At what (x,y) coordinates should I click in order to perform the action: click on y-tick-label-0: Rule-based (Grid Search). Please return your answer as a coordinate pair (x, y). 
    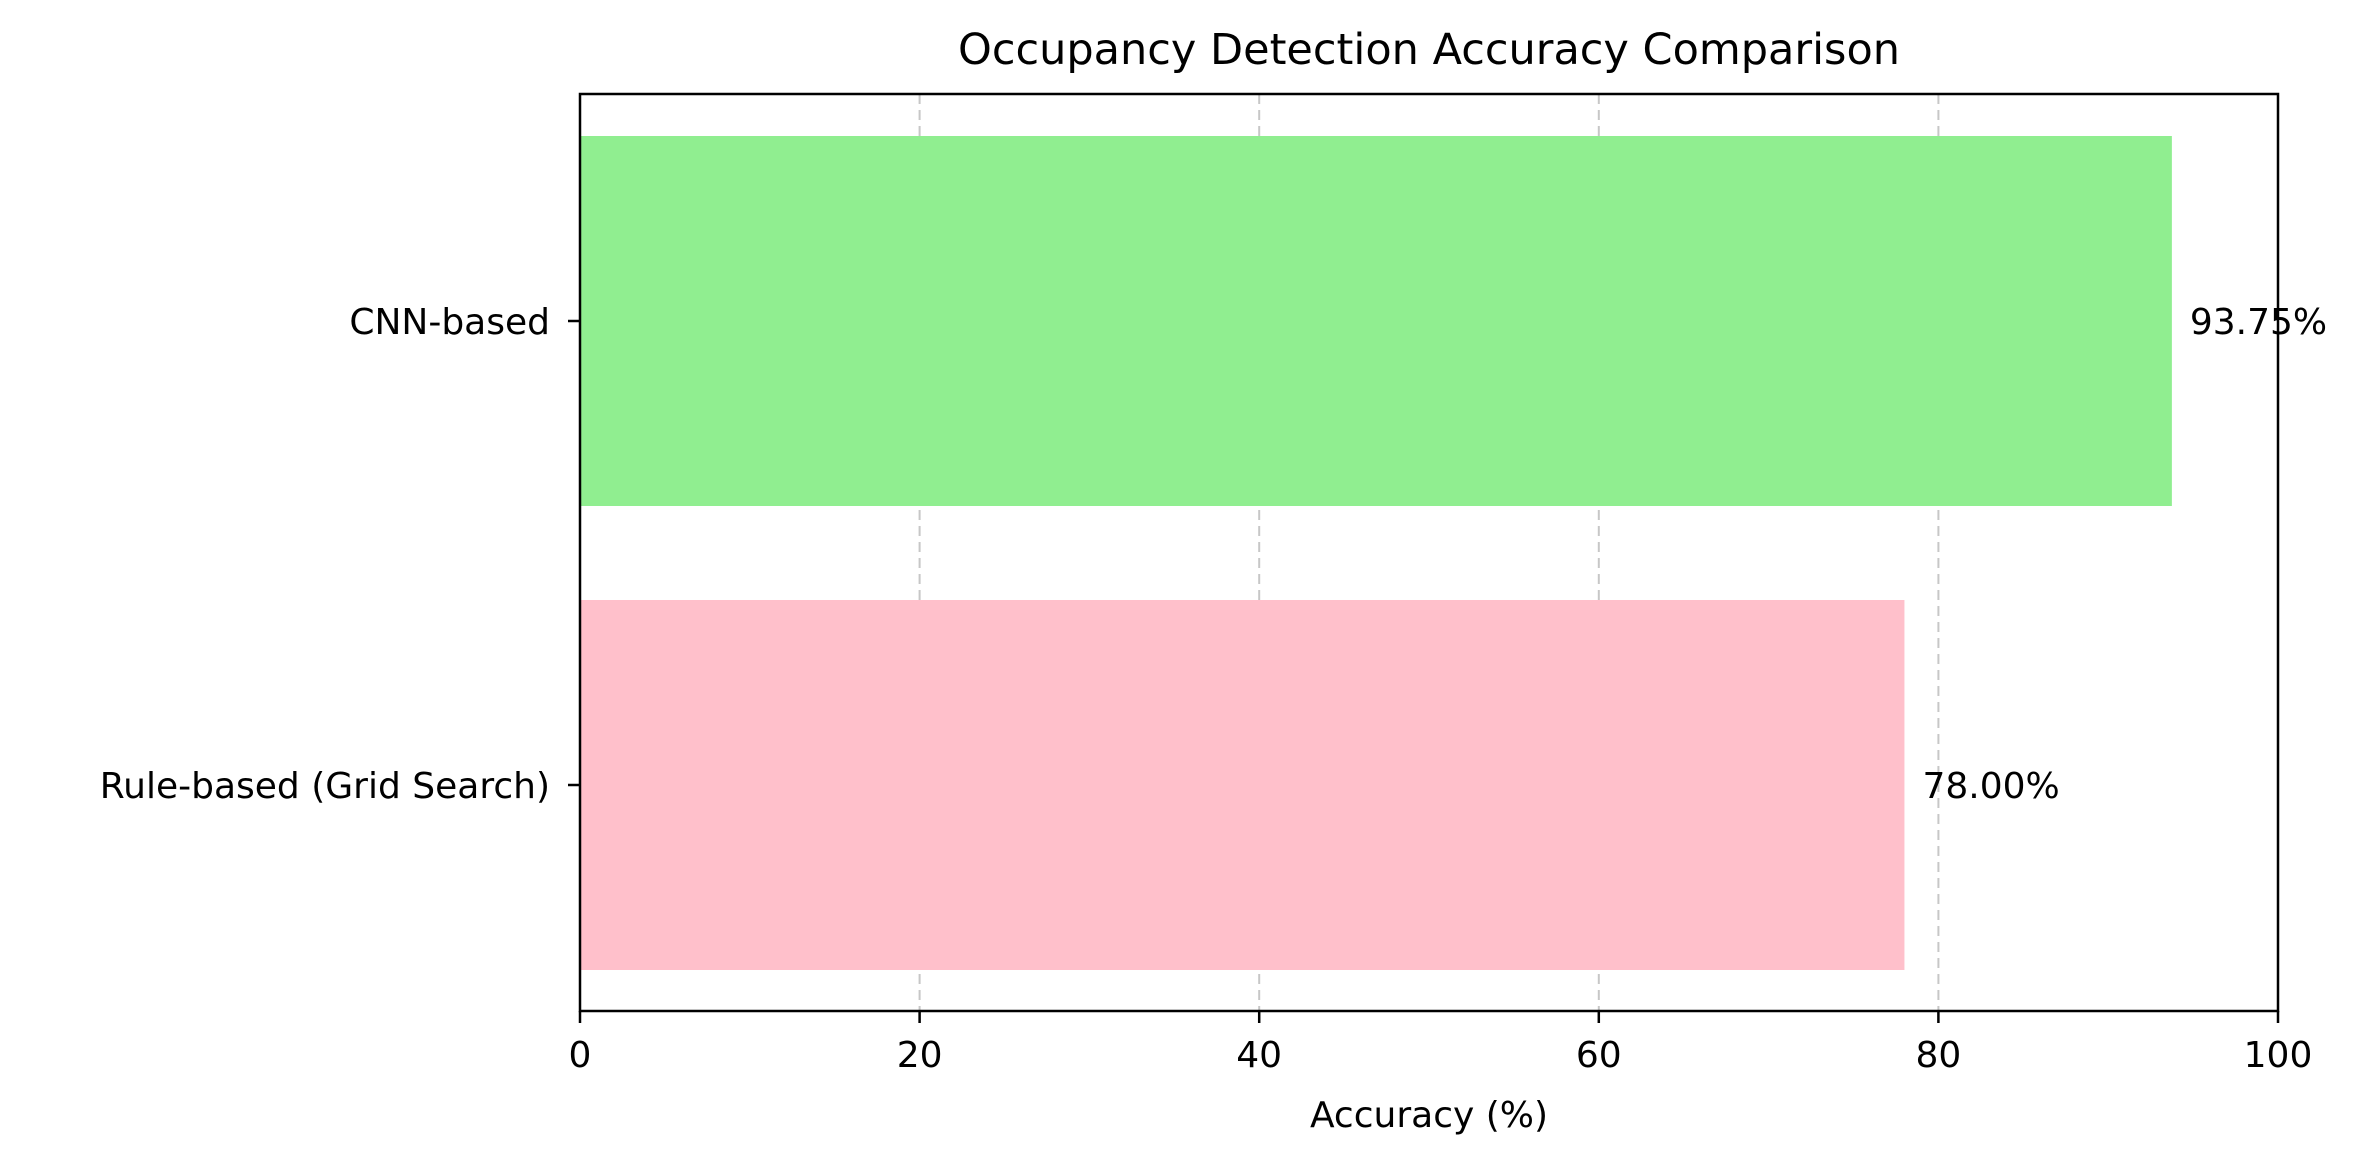
    Looking at the image, I should click on (325, 786).